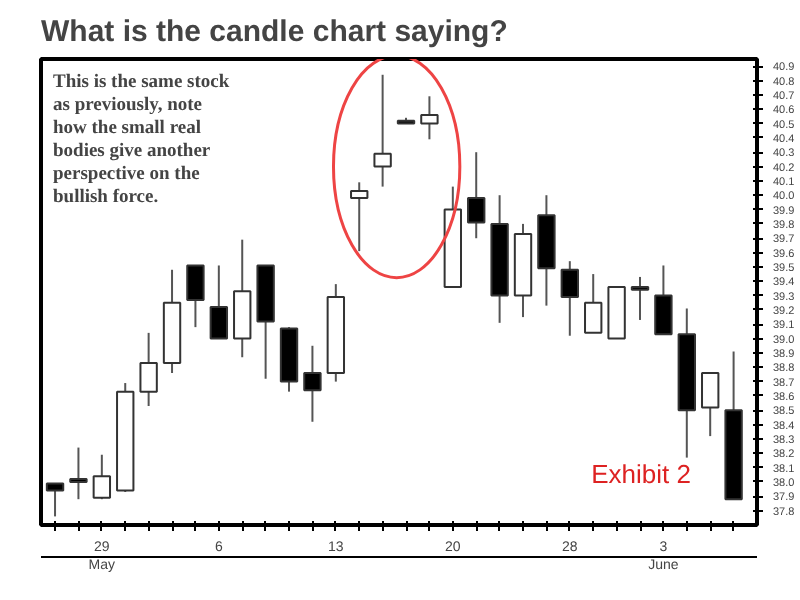  What do you see at coordinates (641, 474) in the screenshot?
I see `annotation: Exhibit 2` at bounding box center [641, 474].